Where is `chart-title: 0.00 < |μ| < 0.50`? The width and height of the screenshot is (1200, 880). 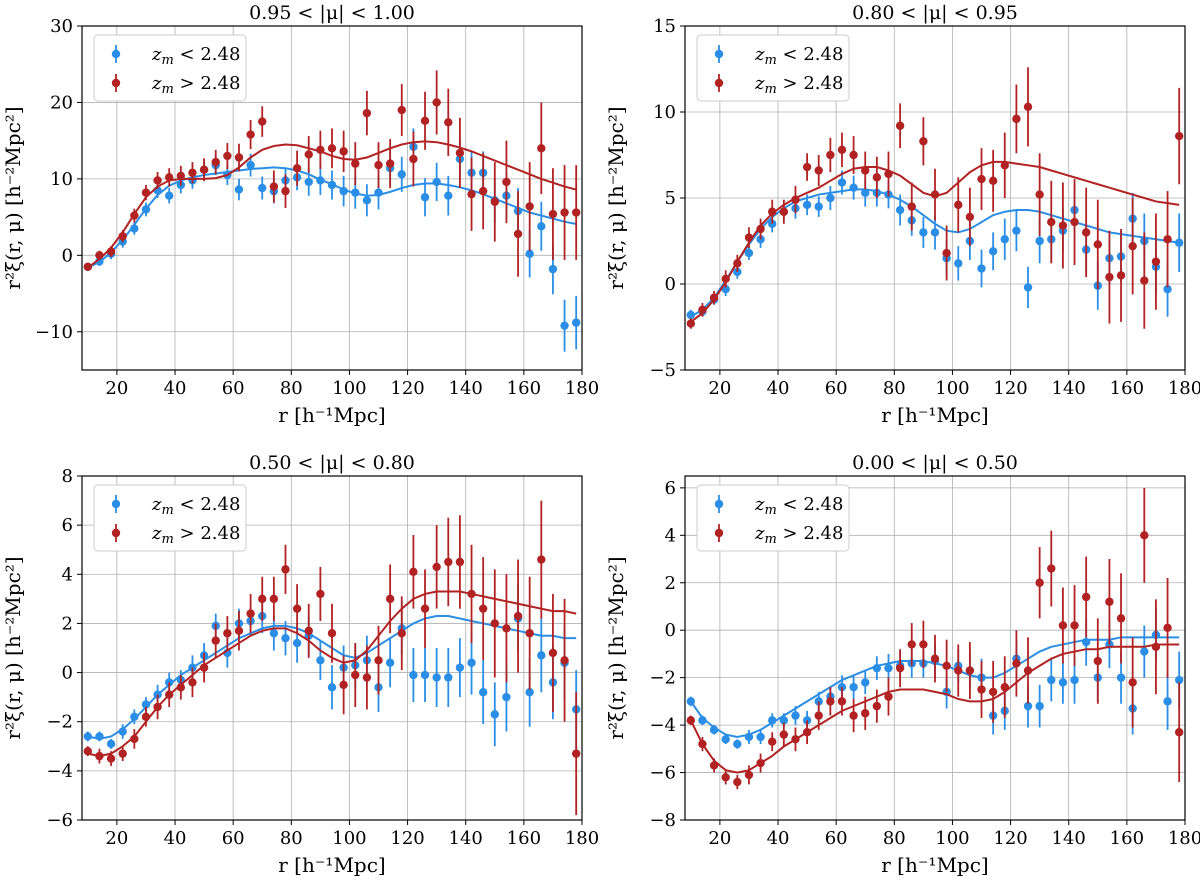
chart-title: 0.00 < |μ| < 0.50 is located at coordinates (935, 463).